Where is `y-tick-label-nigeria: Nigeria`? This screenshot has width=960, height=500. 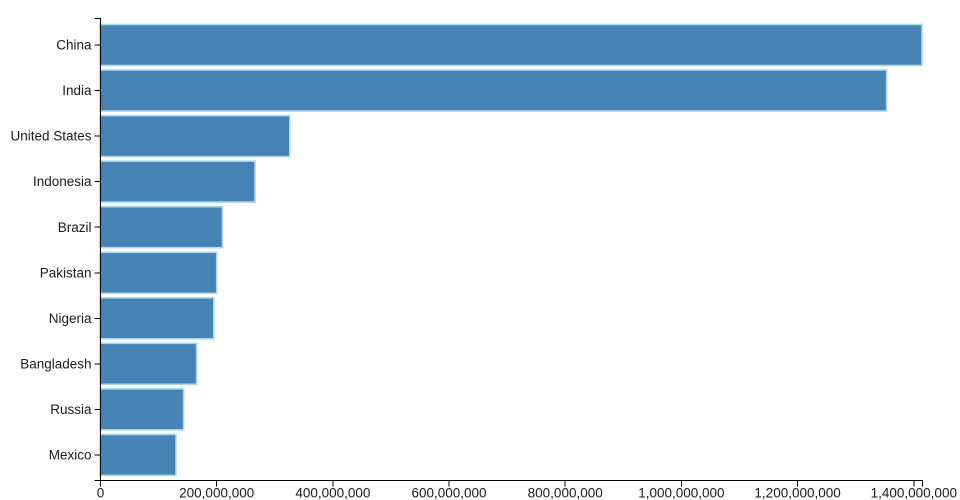
y-tick-label-nigeria: Nigeria is located at coordinates (70, 318).